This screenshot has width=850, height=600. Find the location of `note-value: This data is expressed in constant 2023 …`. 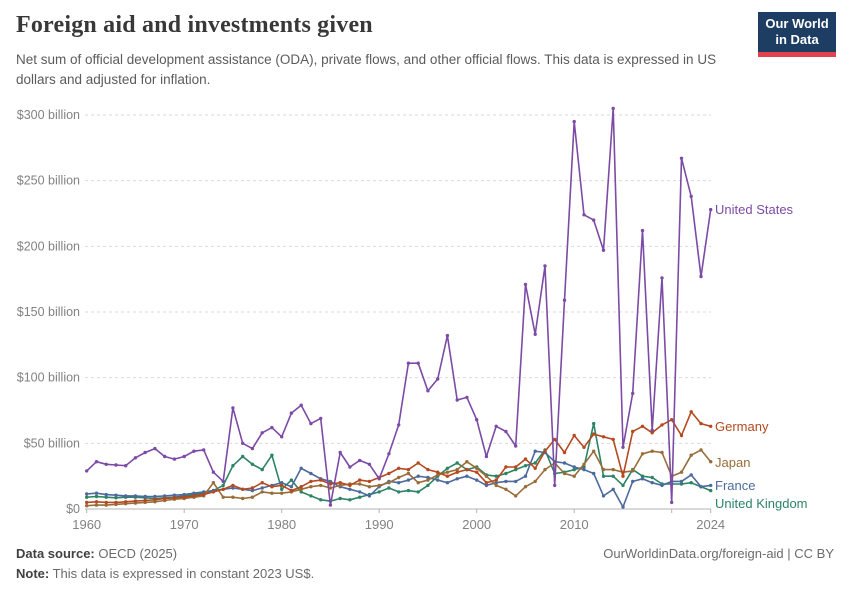

note-value: This data is expressed in constant 2023 … is located at coordinates (182, 573).